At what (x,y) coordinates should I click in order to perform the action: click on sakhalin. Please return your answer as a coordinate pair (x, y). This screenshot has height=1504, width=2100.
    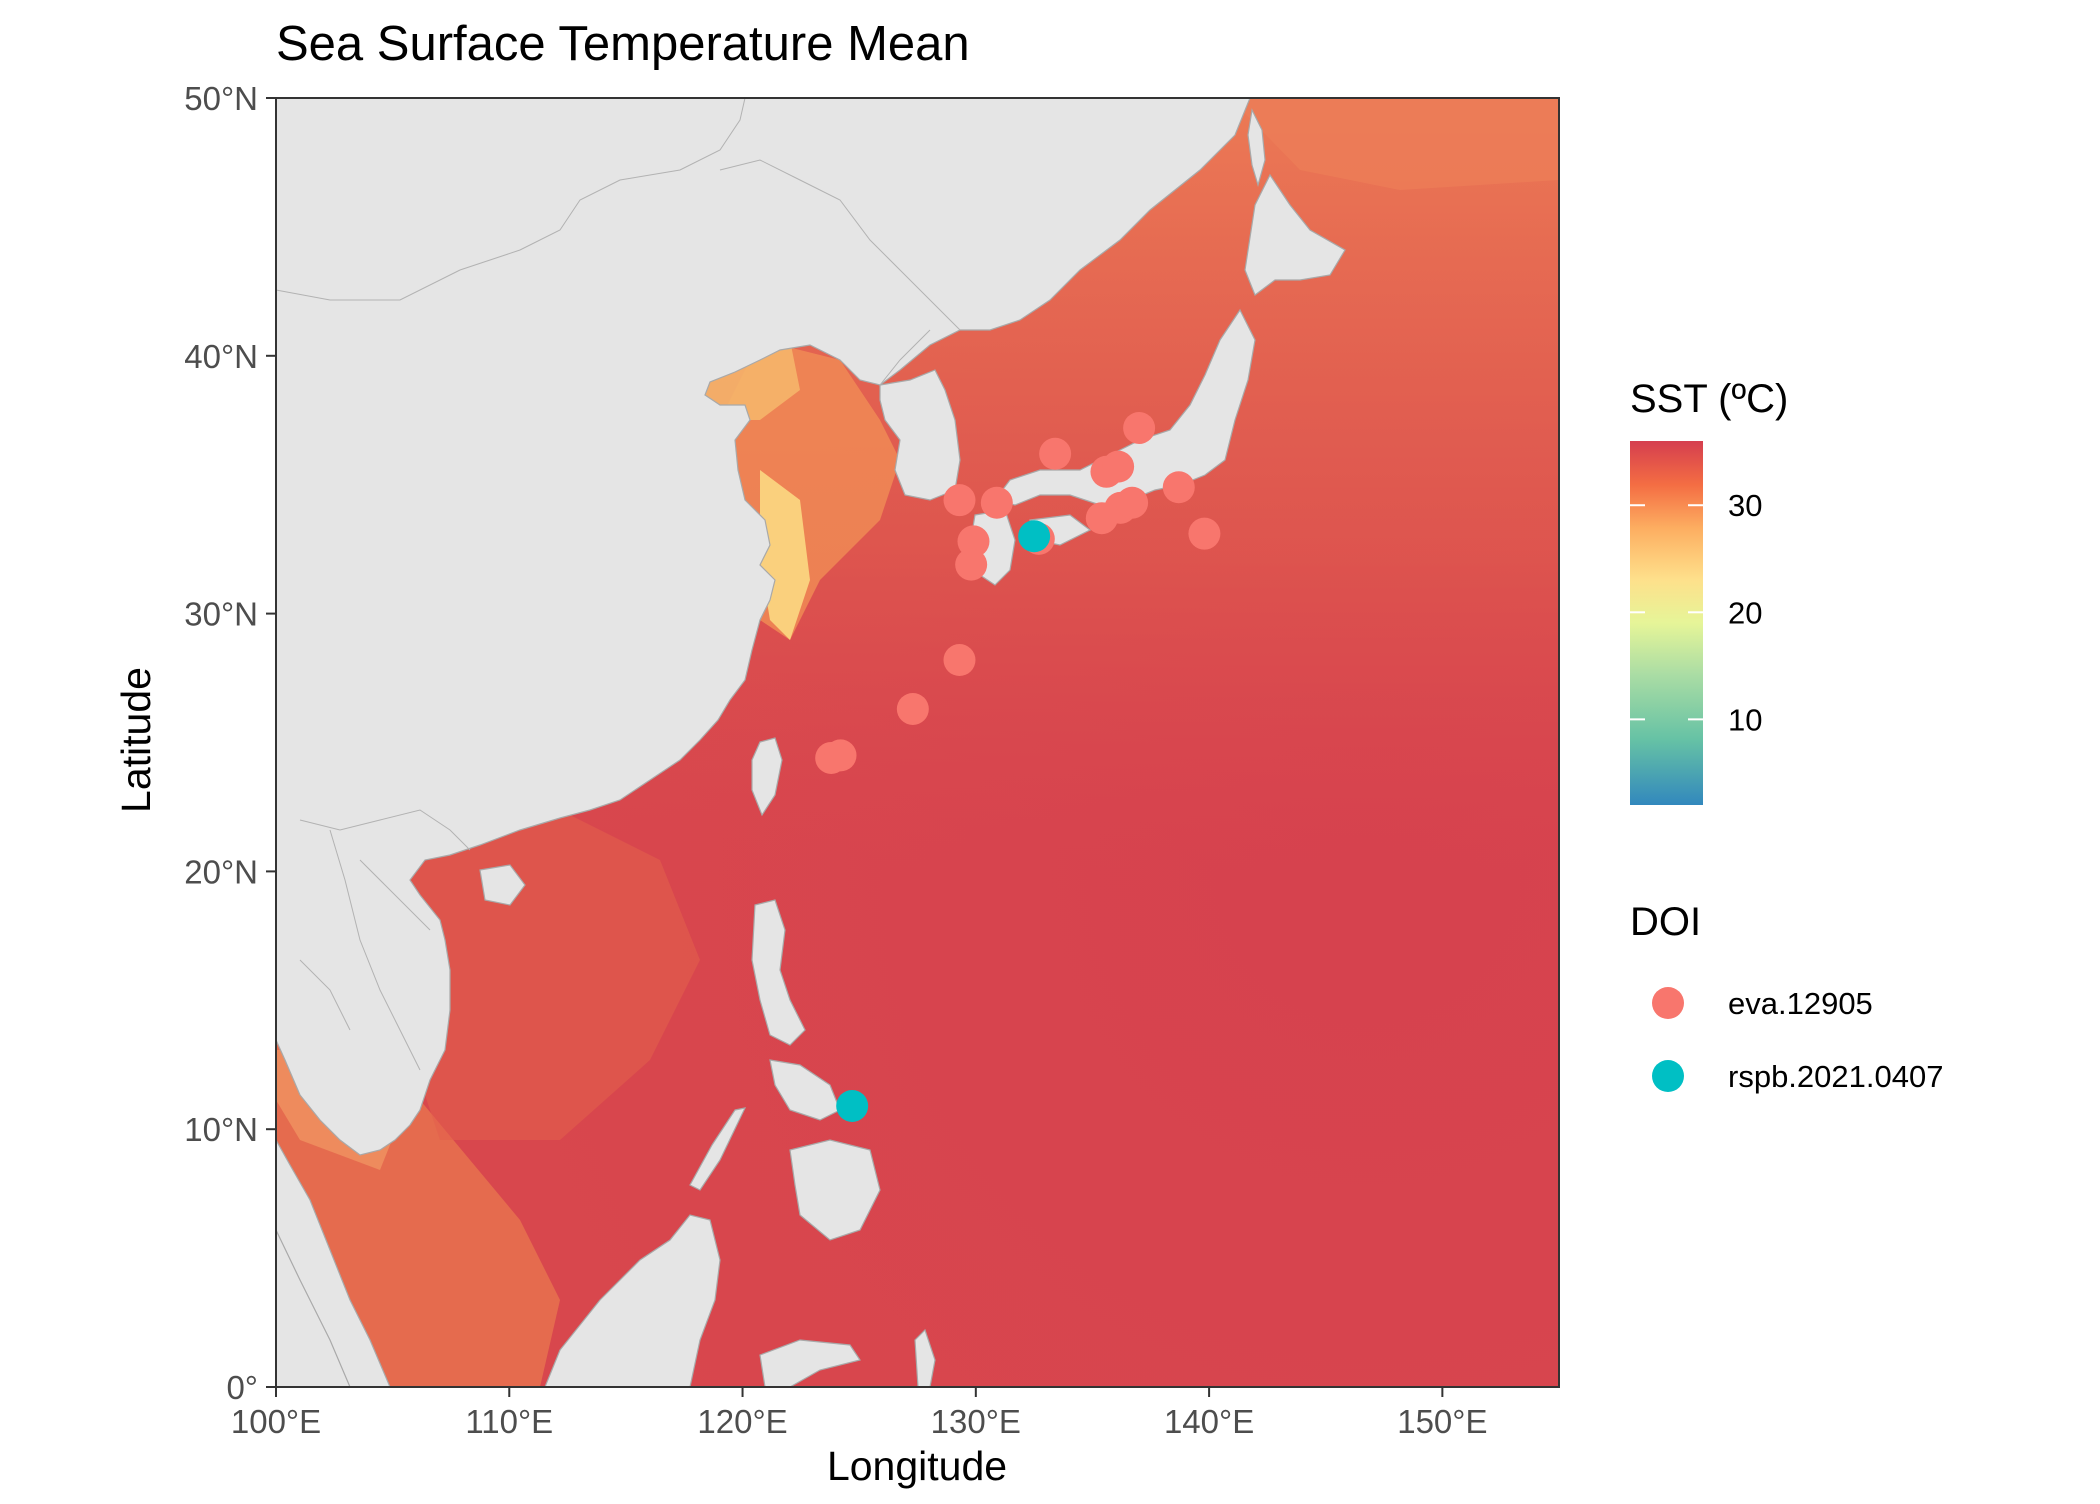
    Looking at the image, I should click on (1256, 148).